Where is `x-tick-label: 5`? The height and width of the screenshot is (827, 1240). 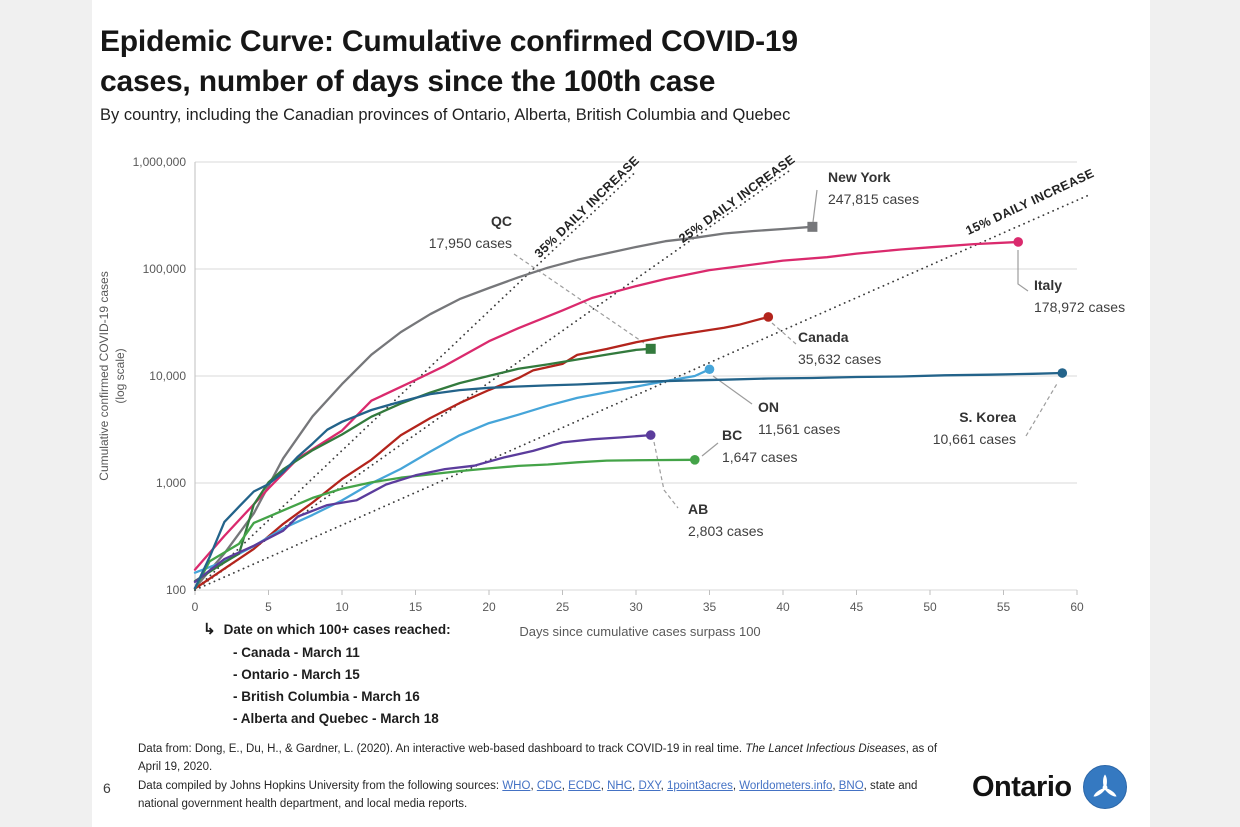 x-tick-label: 5 is located at coordinates (268, 607).